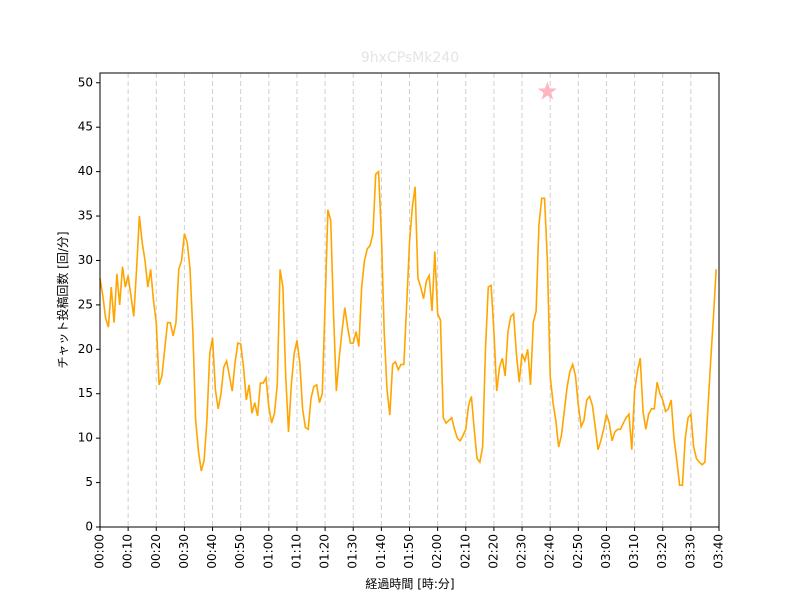  I want to click on x-tick-label: 00:50, so click(240, 551).